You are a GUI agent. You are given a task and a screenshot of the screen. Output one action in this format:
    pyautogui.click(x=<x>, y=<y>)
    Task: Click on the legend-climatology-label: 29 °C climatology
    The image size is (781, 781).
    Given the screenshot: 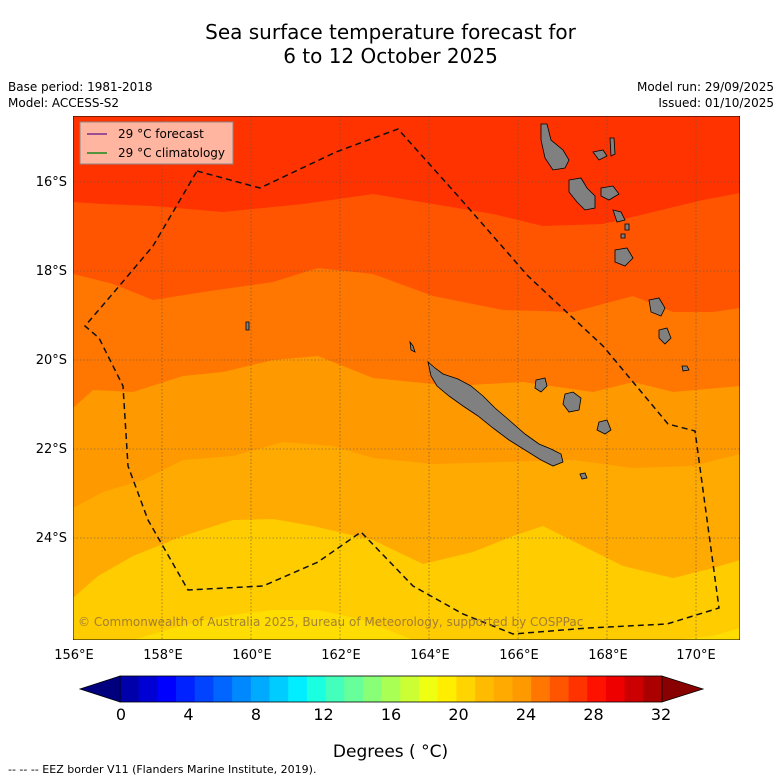 What is the action you would take?
    pyautogui.click(x=171, y=153)
    